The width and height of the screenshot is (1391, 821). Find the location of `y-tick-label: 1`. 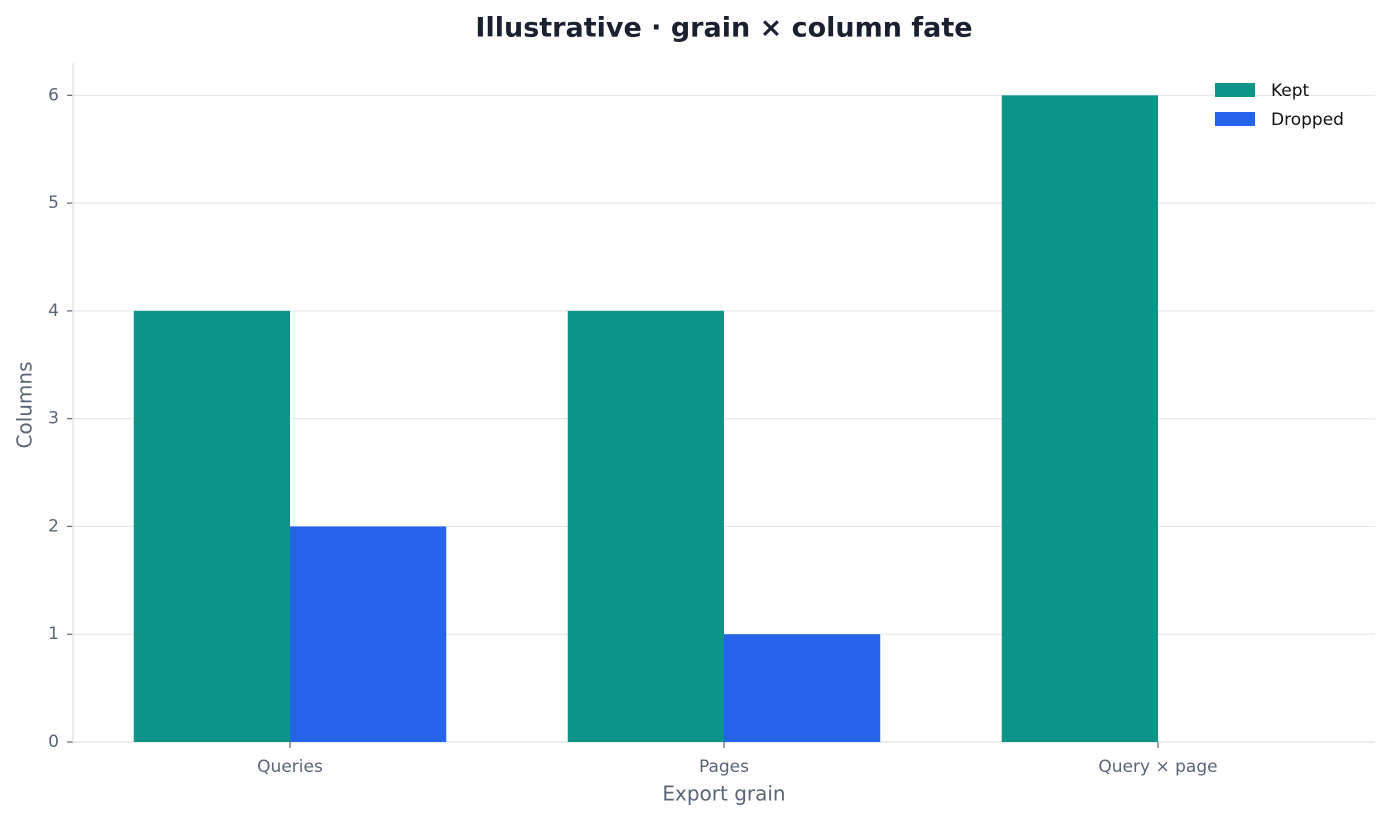

y-tick-label: 1 is located at coordinates (53, 634).